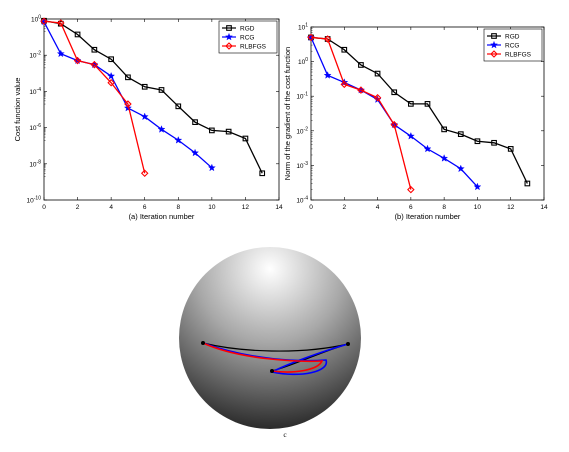 This screenshot has width=569, height=452. I want to click on sphere-panel: c, so click(270, 343).